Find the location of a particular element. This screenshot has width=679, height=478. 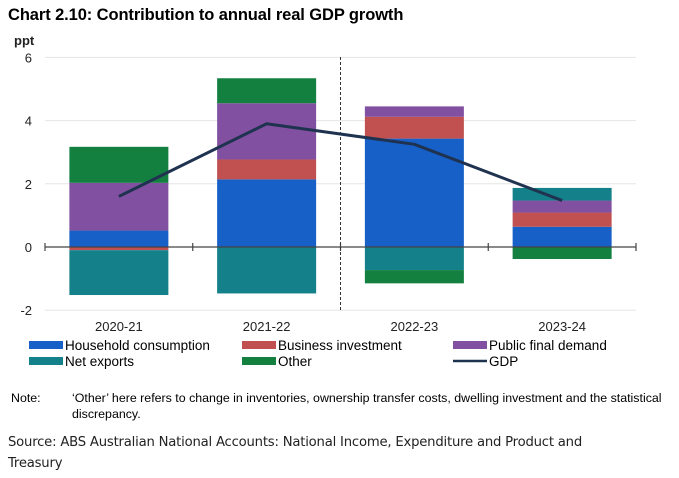

legend-item: GDP is located at coordinates (485, 361).